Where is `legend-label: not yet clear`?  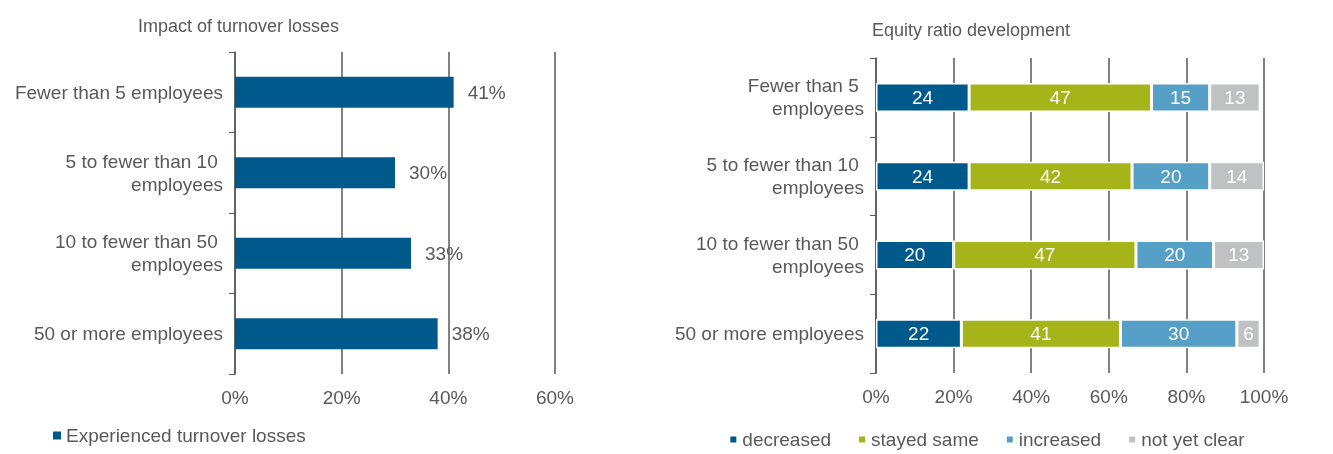 legend-label: not yet clear is located at coordinates (1193, 439).